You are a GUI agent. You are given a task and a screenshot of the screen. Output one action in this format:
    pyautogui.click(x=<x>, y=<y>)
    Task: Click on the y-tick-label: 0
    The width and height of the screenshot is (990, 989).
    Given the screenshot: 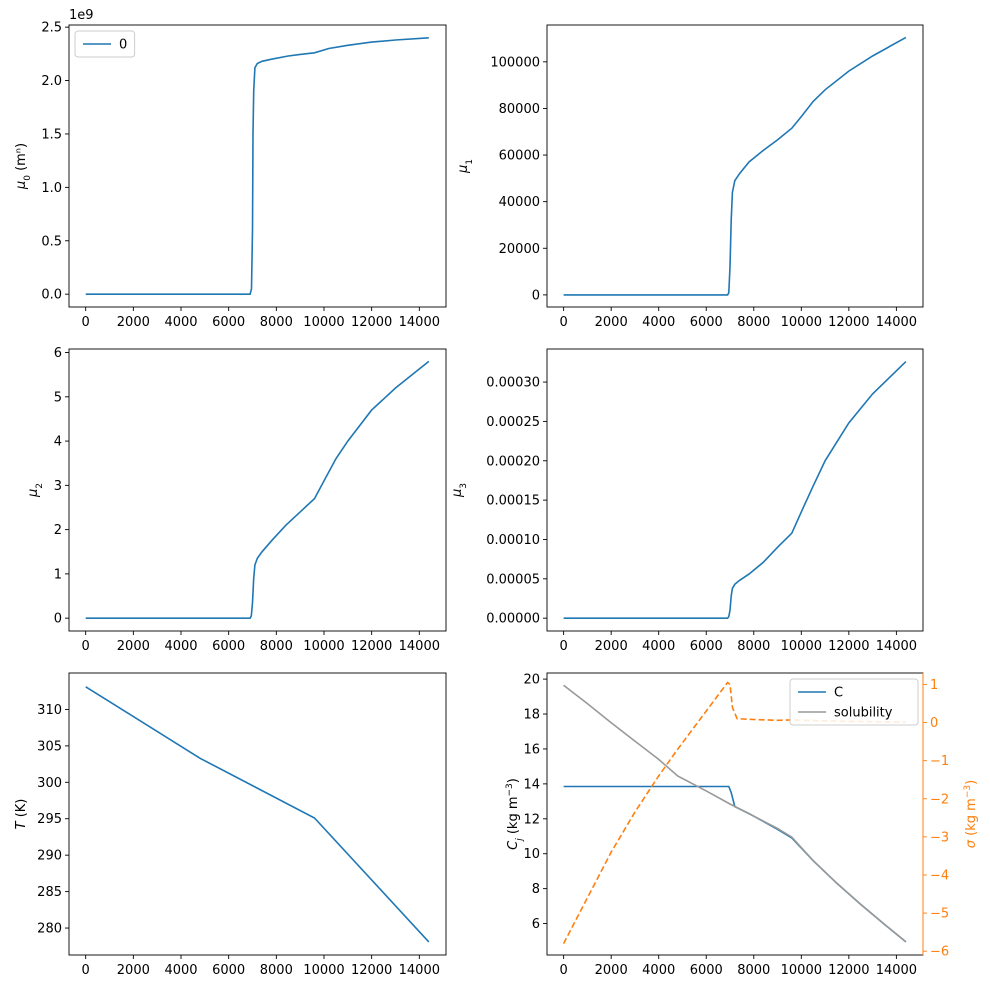 What is the action you would take?
    pyautogui.click(x=536, y=295)
    